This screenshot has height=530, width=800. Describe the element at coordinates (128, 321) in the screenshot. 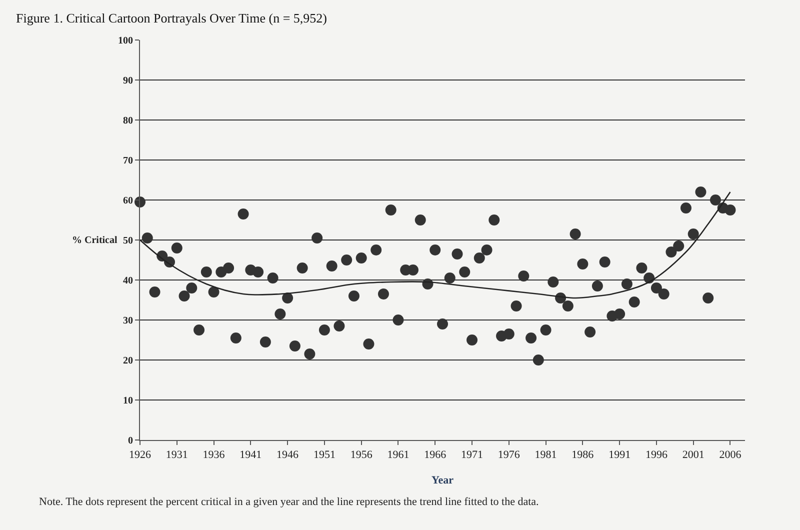

I see `y-tick-label: 30` at that location.